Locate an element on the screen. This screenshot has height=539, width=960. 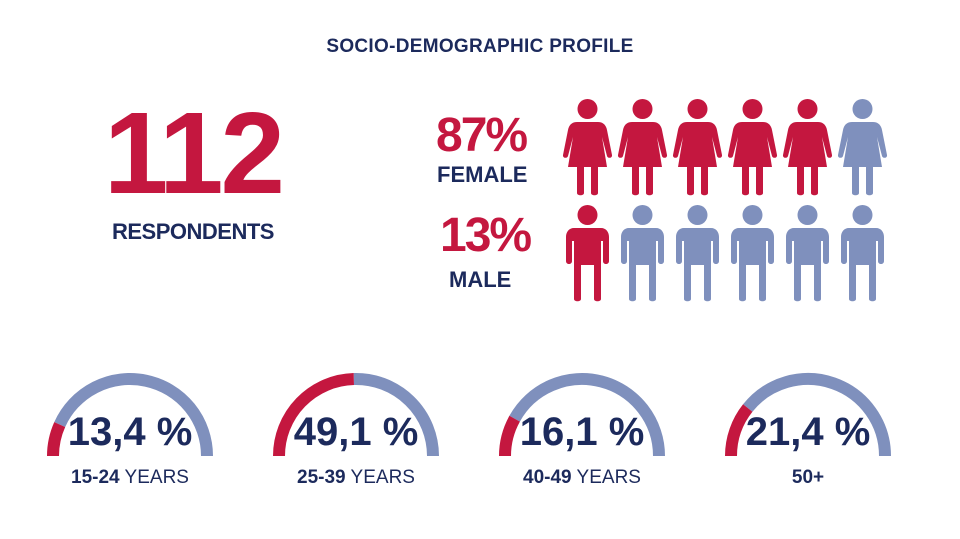
gauge-value: 49,1 % is located at coordinates (356, 432).